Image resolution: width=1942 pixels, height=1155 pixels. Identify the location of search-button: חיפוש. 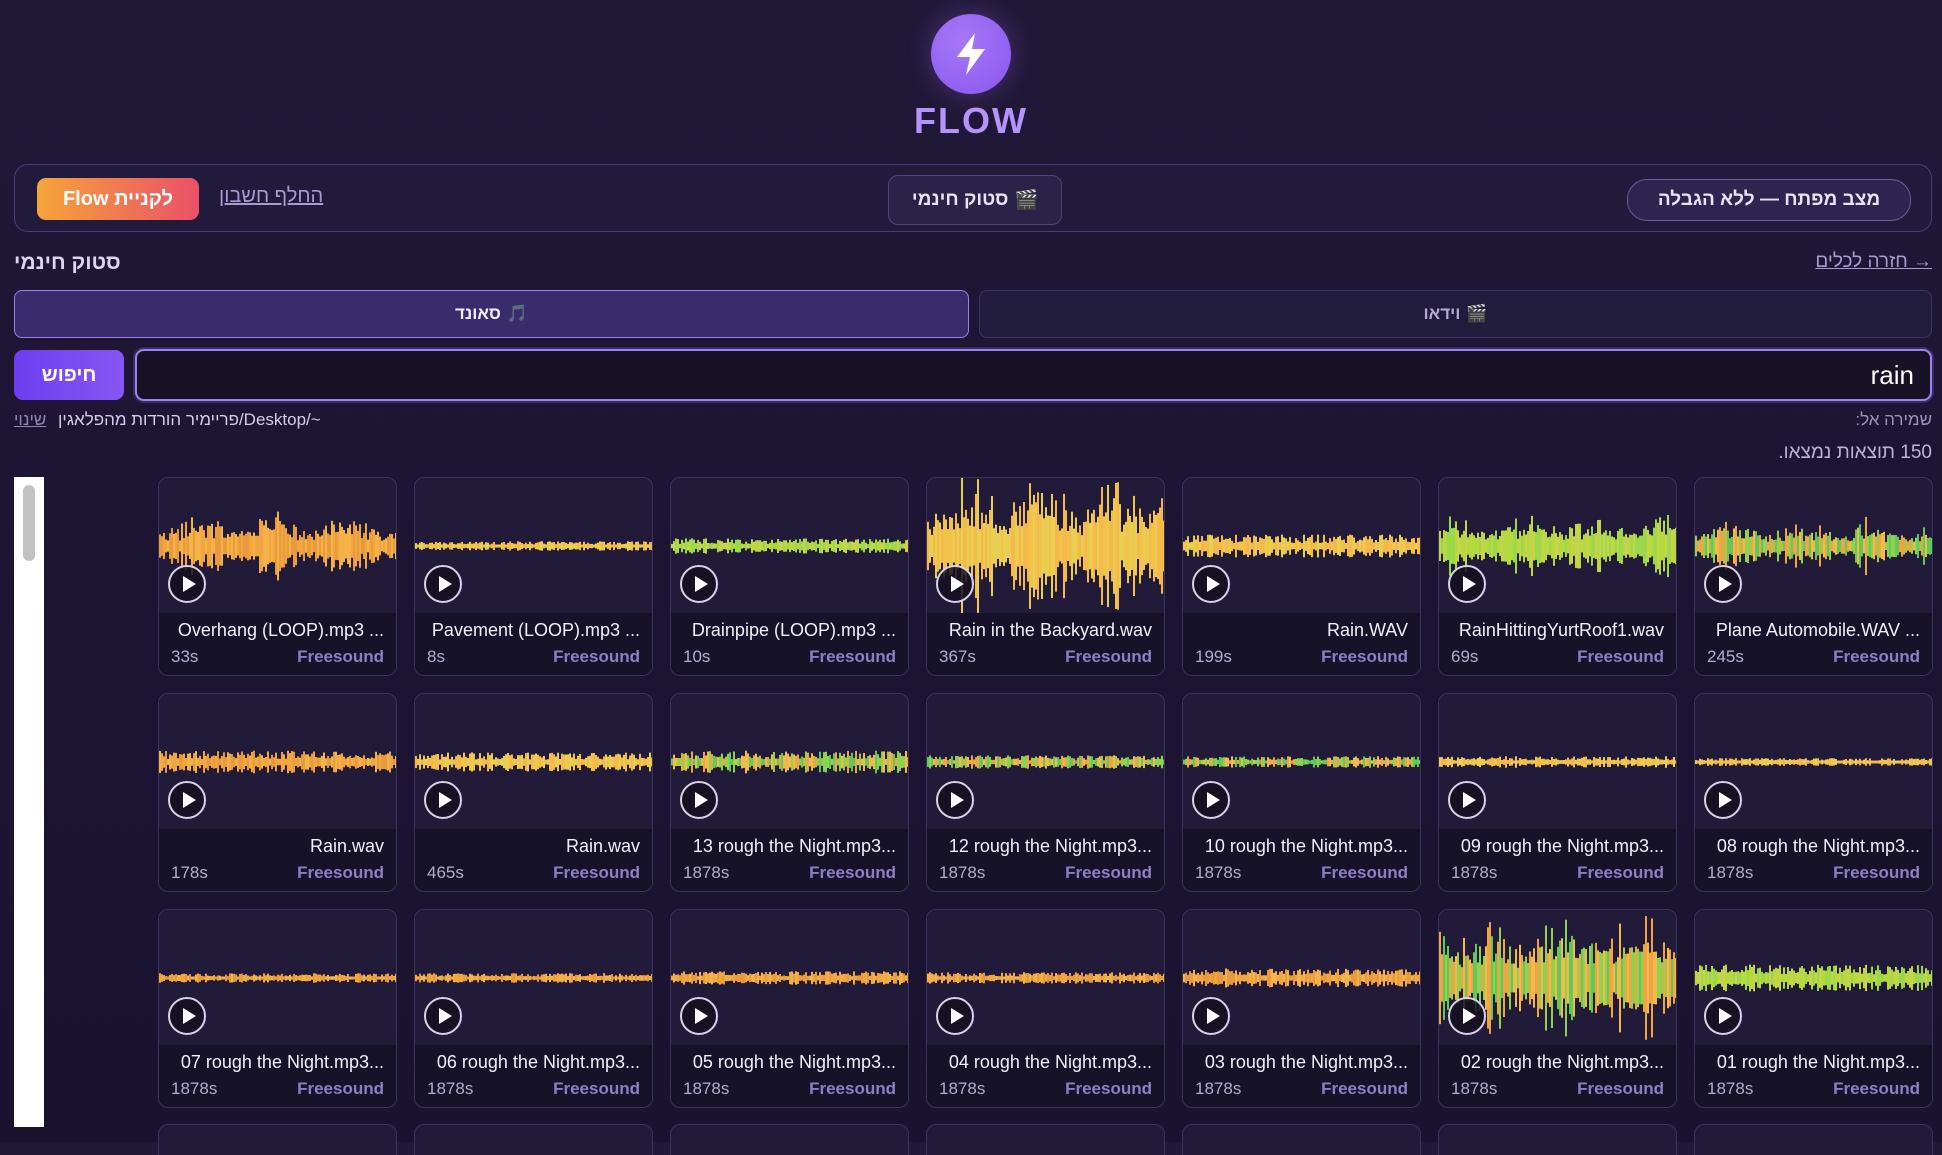
(69, 375).